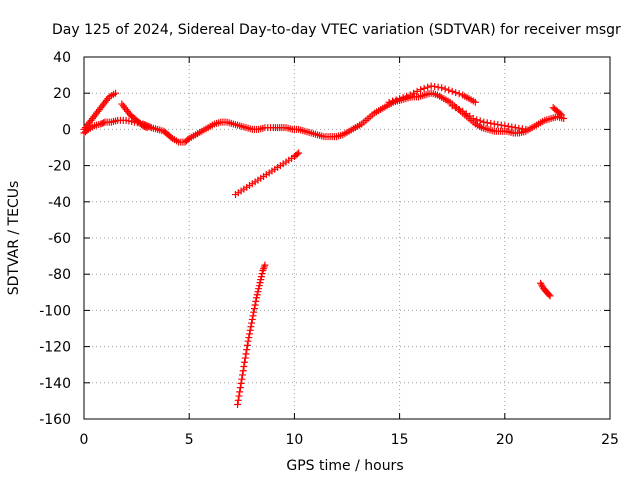  I want to click on series-upper-band, so click(432, 94).